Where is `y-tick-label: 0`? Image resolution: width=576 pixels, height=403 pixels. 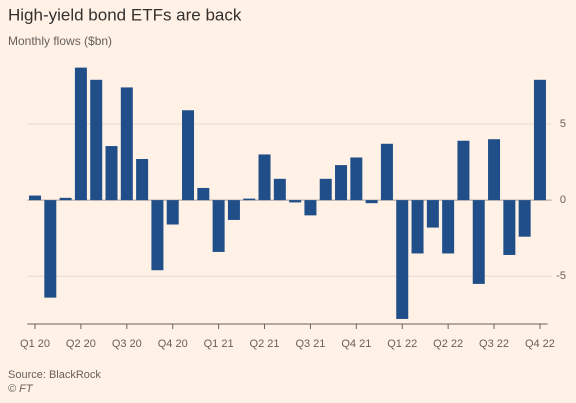
y-tick-label: 0 is located at coordinates (563, 200).